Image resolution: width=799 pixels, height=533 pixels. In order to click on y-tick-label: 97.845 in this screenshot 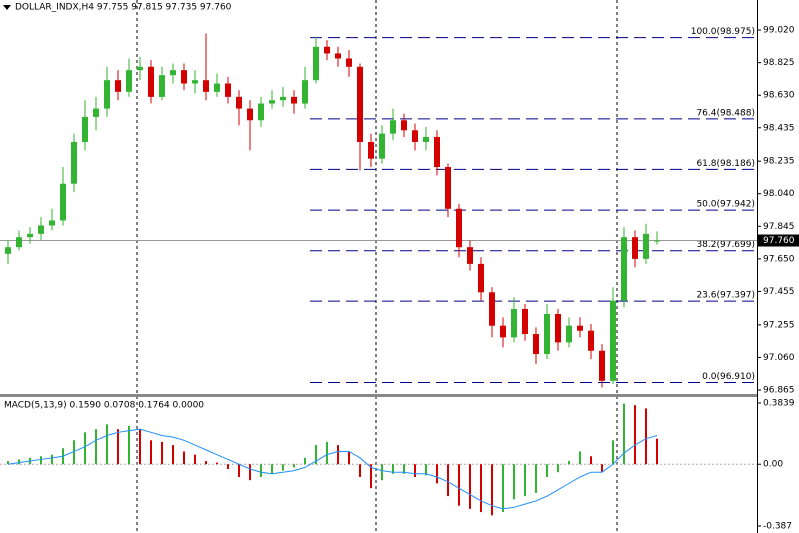, I will do `click(779, 227)`.